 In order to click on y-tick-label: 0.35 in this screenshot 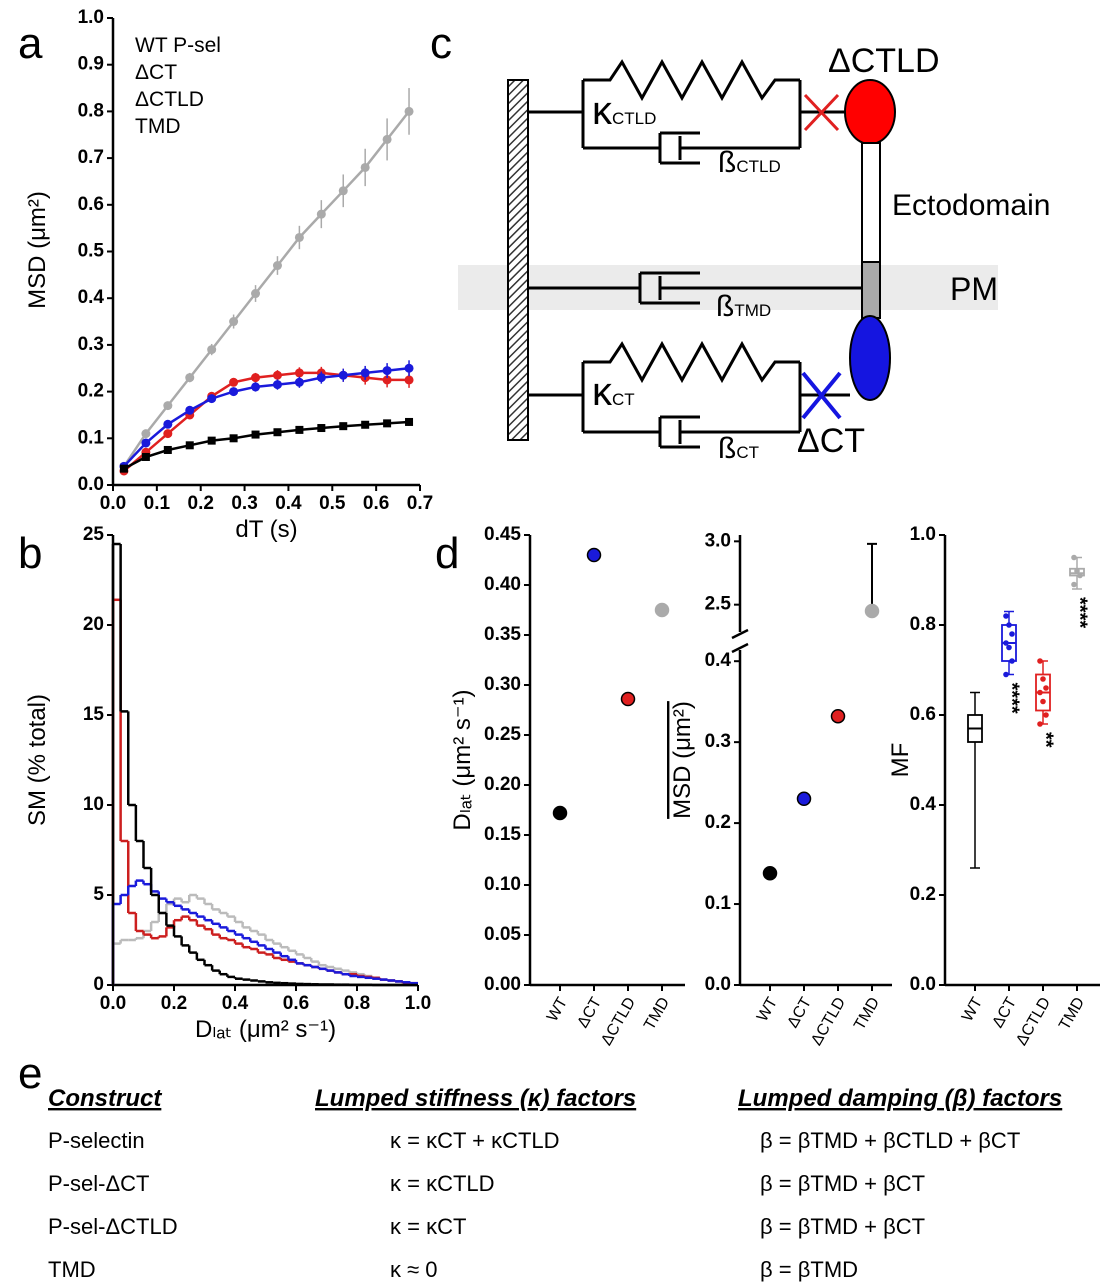, I will do `click(502, 634)`.